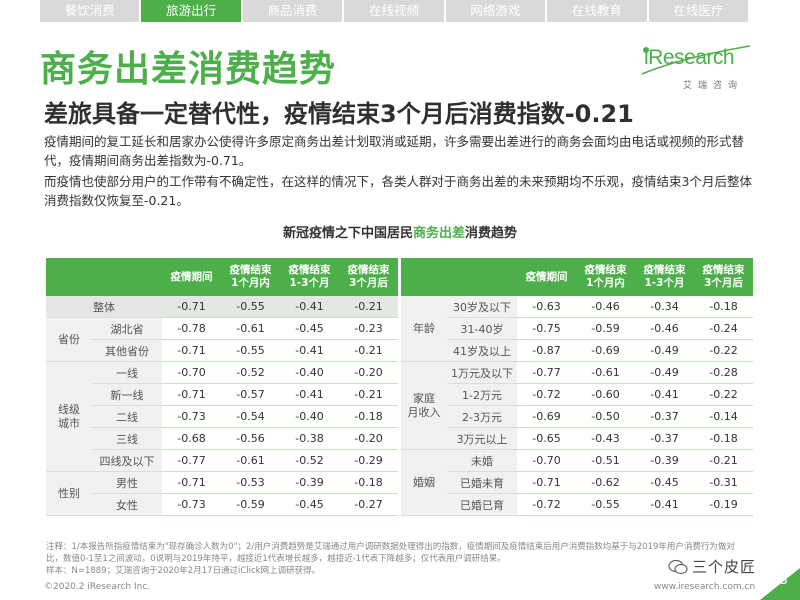  I want to click on table-title-post: 消费趋势, so click(491, 233).